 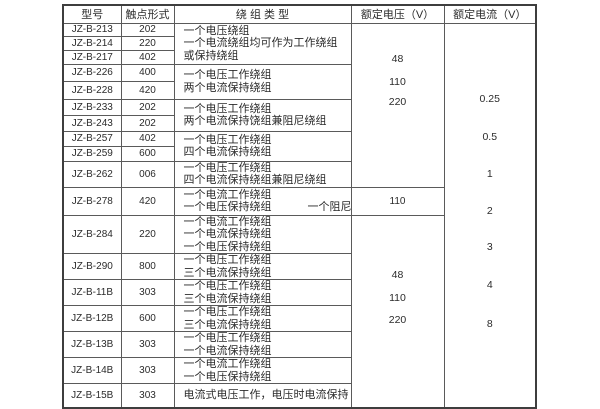 What do you see at coordinates (329, 207) in the screenshot?
I see `winding-line-part: 一个阻尼饶组` at bounding box center [329, 207].